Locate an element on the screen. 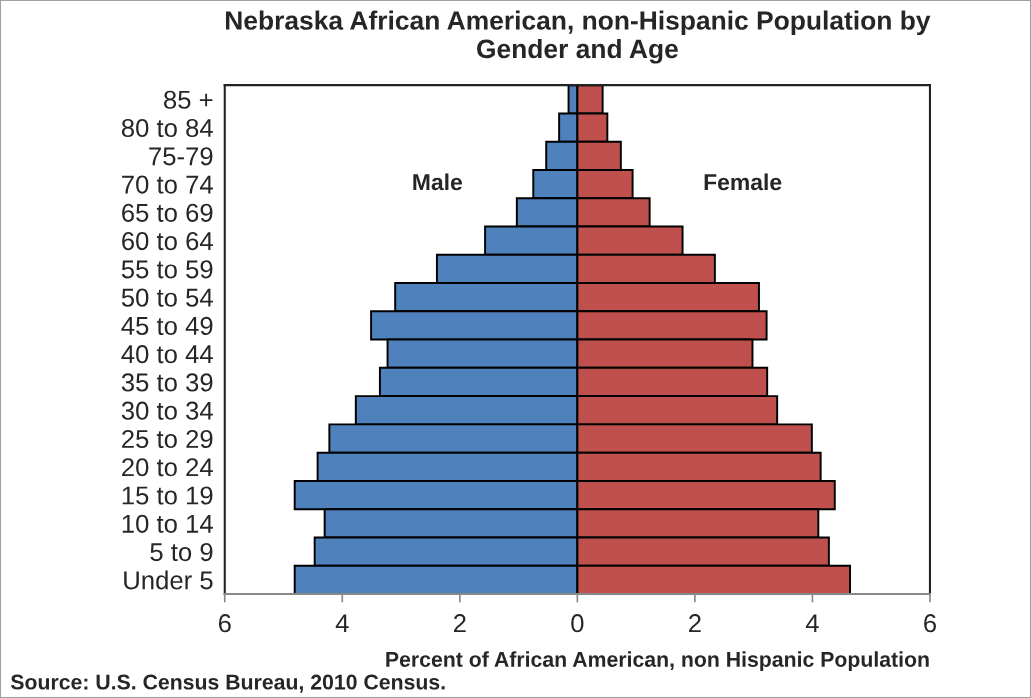 This screenshot has height=698, width=1031. y-tick-label: 40 to 44 is located at coordinates (167, 354).